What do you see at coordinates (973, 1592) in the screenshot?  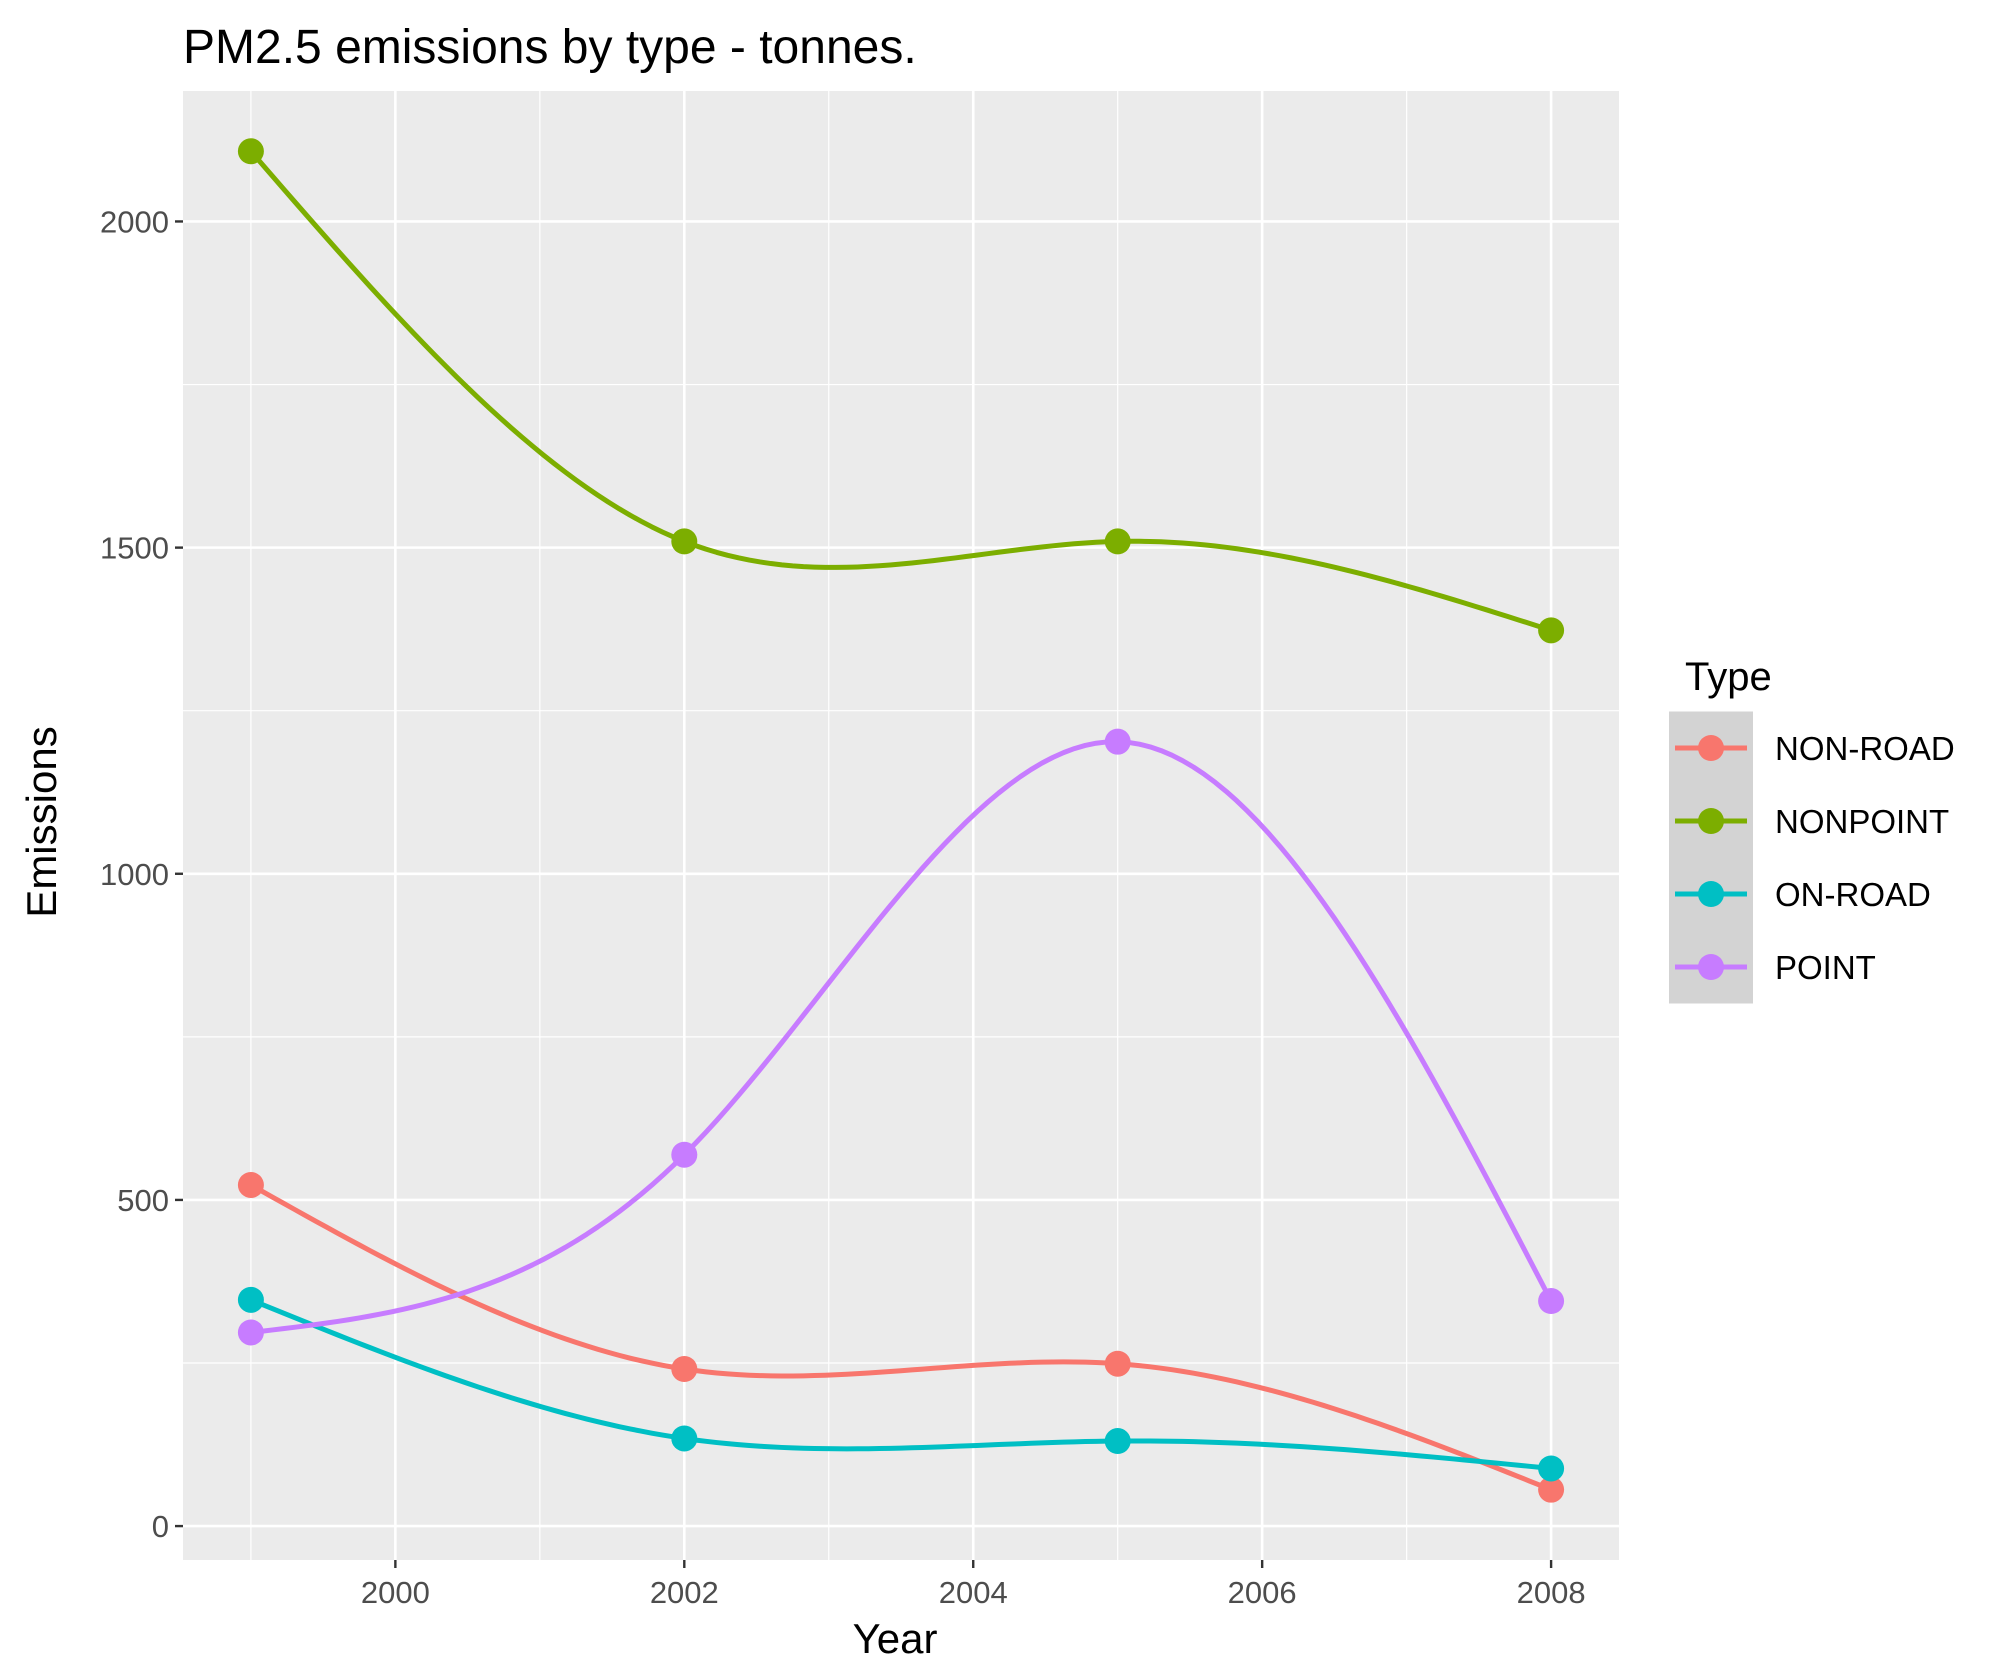 I see `x-tick-label: 2004` at bounding box center [973, 1592].